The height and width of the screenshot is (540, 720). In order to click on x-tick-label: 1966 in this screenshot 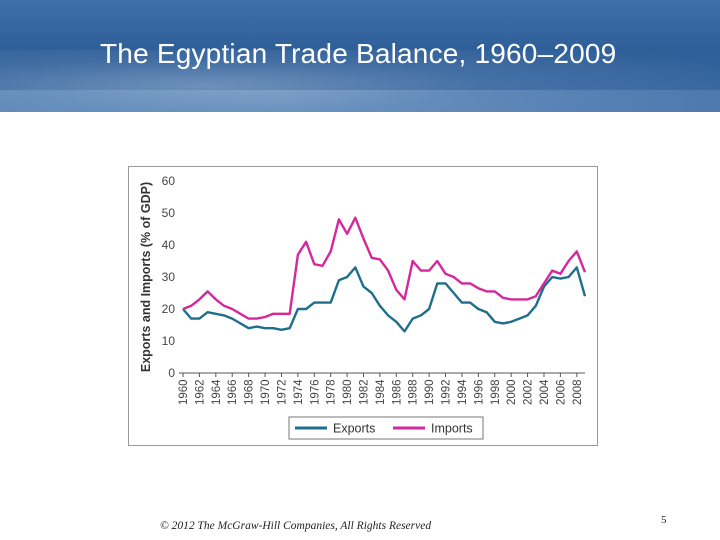, I will do `click(233, 392)`.